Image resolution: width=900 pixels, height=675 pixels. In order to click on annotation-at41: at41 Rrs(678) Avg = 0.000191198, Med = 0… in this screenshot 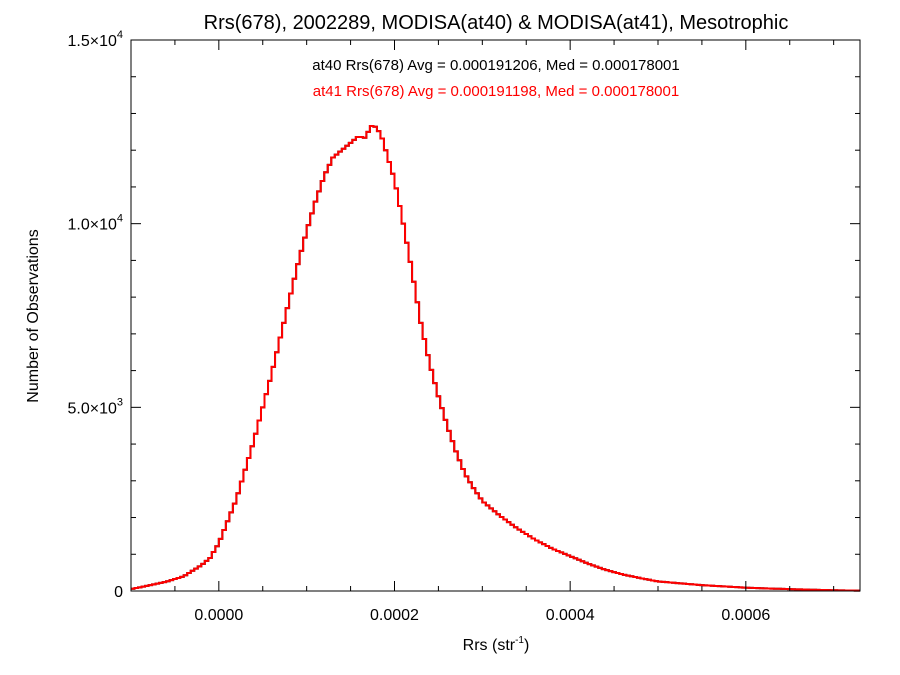, I will do `click(496, 91)`.